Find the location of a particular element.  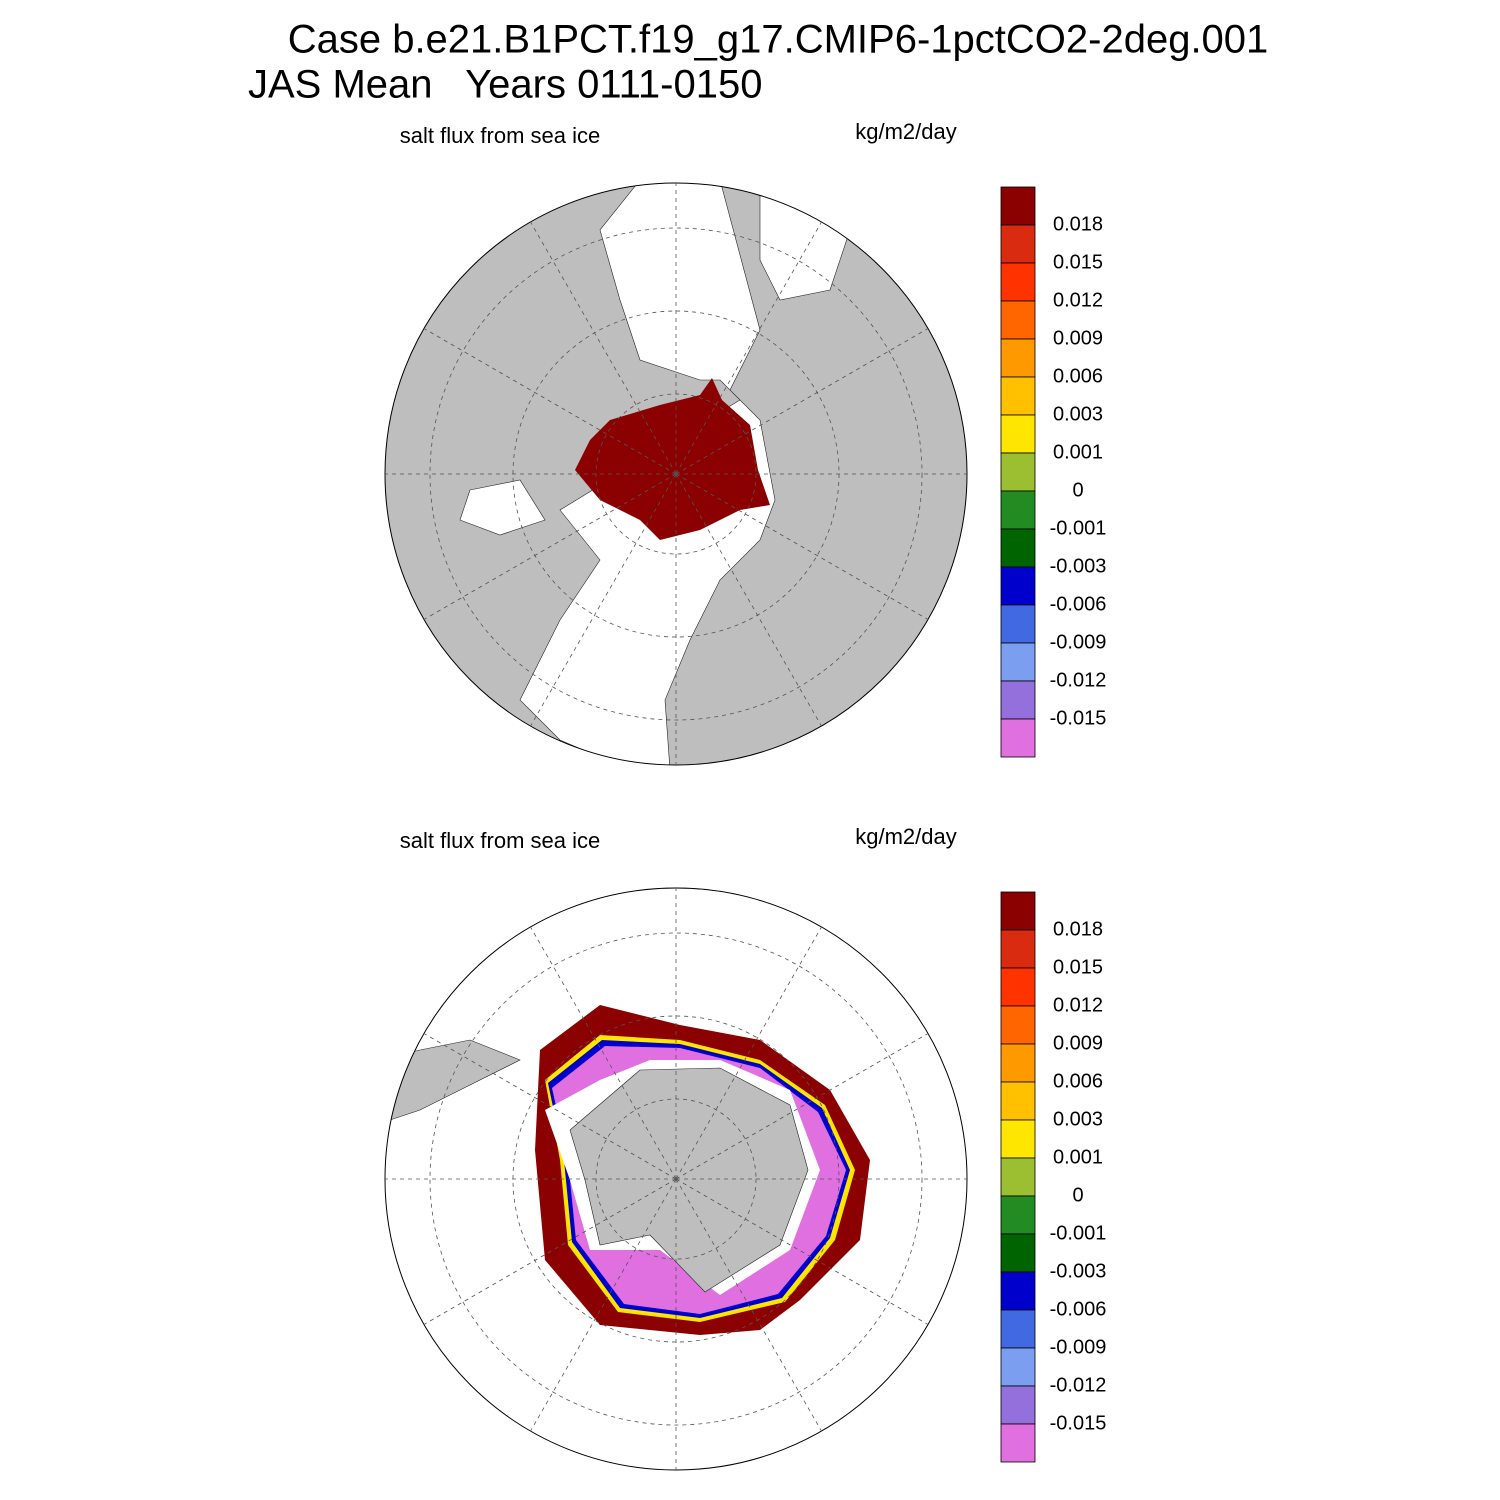

subtitle: JAS Mean Years 0111-0150 is located at coordinates (505, 85).